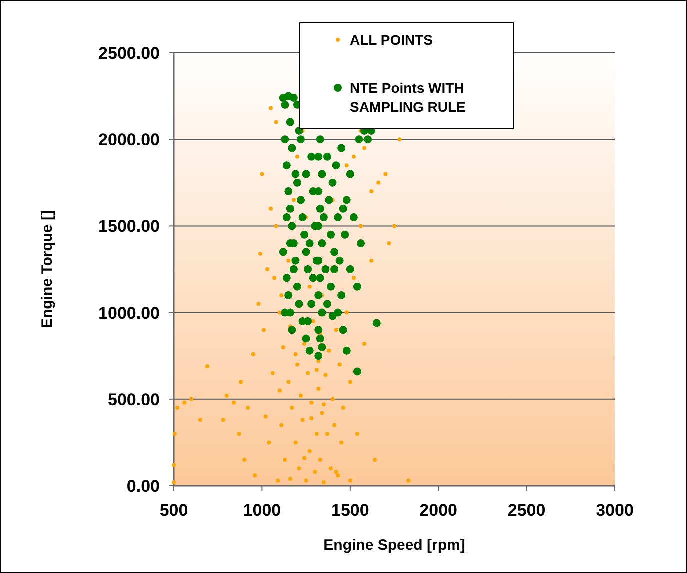 The height and width of the screenshot is (573, 687). Describe the element at coordinates (174, 510) in the screenshot. I see `x-tick-label: 500` at that location.